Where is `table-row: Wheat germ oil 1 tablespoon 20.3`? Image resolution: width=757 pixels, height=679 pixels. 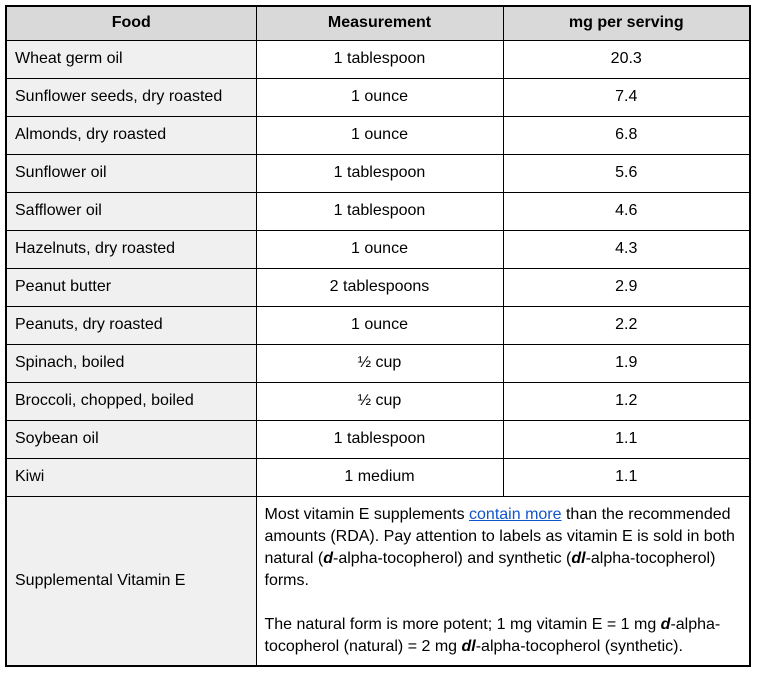 table-row: Wheat germ oil 1 tablespoon 20.3 is located at coordinates (378, 59).